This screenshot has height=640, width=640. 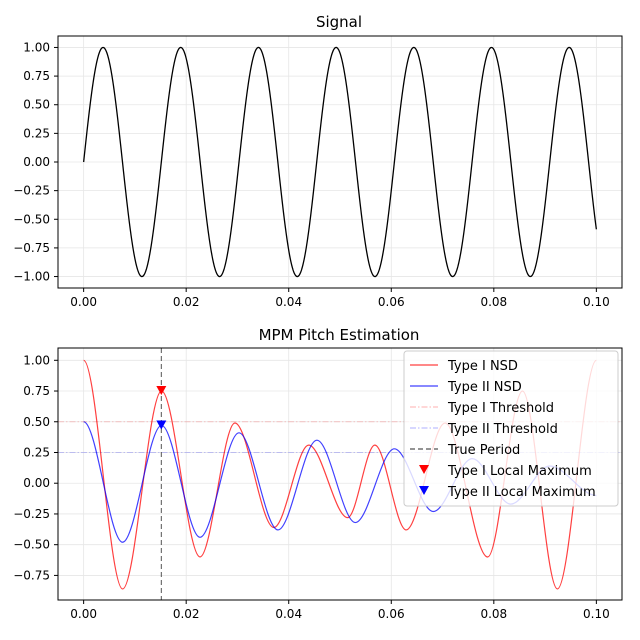 I want to click on signal-ytick-label-0: −1.00, so click(x=31, y=277).